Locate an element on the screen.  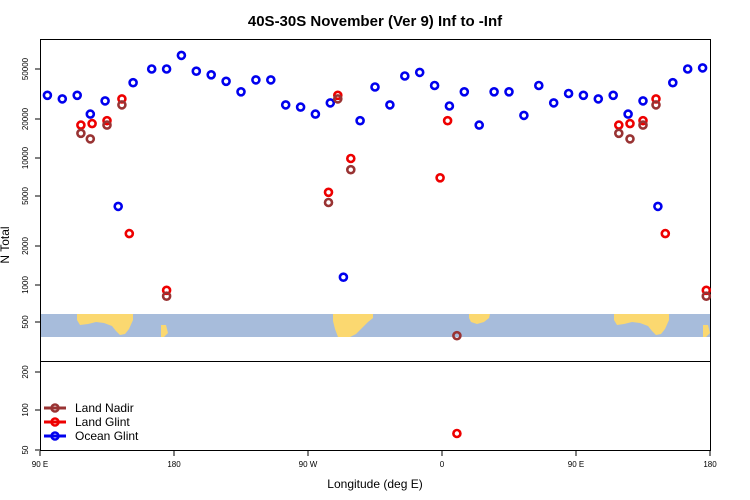
legend-entry-ocean-glint: Ocean Glint is located at coordinates (91, 436).